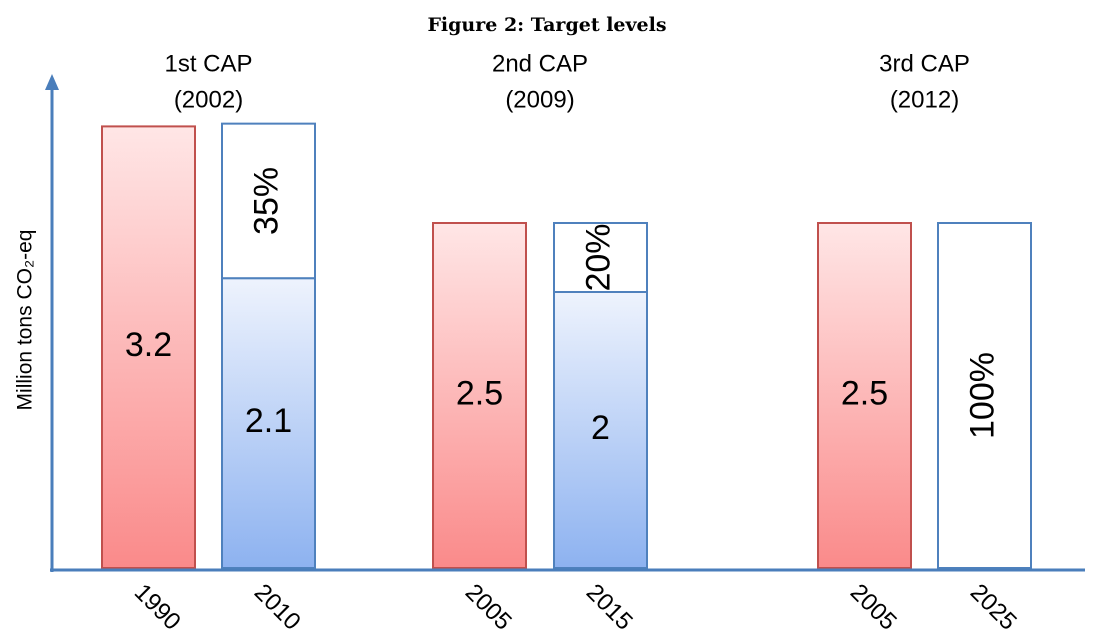 The image size is (1093, 634). What do you see at coordinates (546, 25) in the screenshot?
I see `chart-title: Figure 2: Target levels` at bounding box center [546, 25].